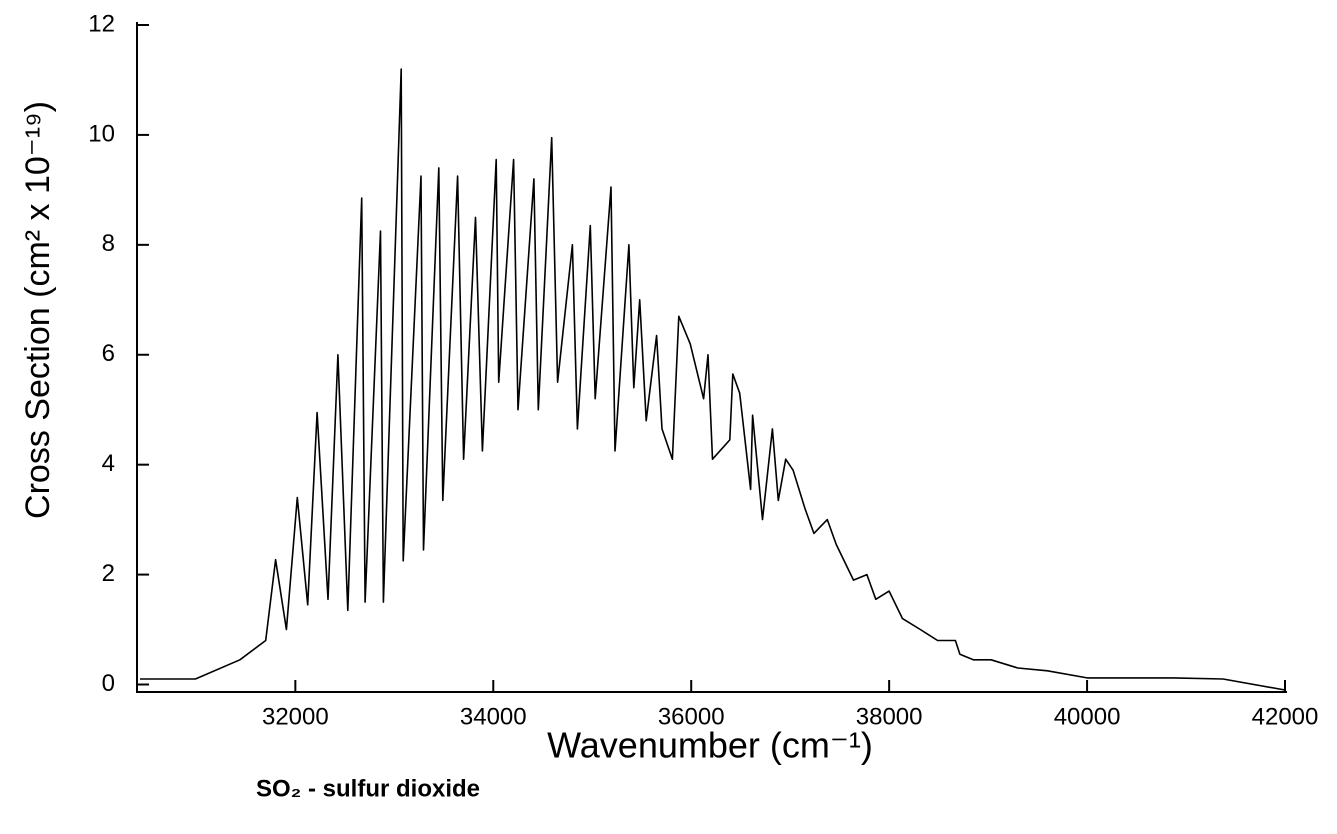 This screenshot has height=834, width=1337. I want to click on y-axis-label: Cross Section (cm² x 10⁻¹⁹), so click(38, 310).